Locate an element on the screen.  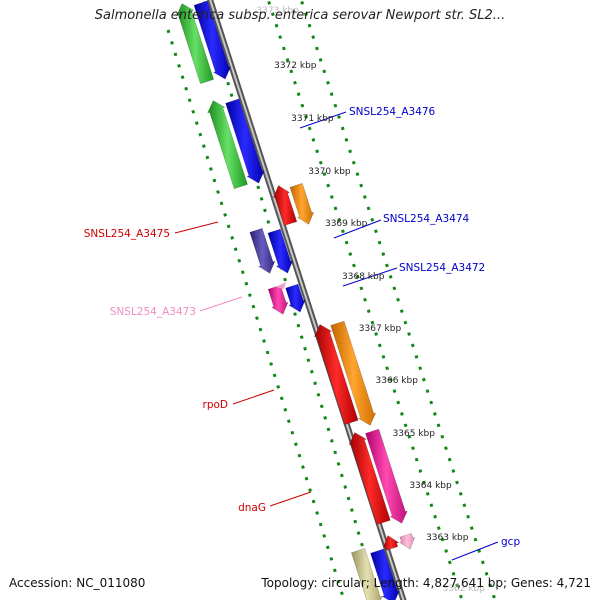
gene-lightpink-small is located at coordinates (407, 541).